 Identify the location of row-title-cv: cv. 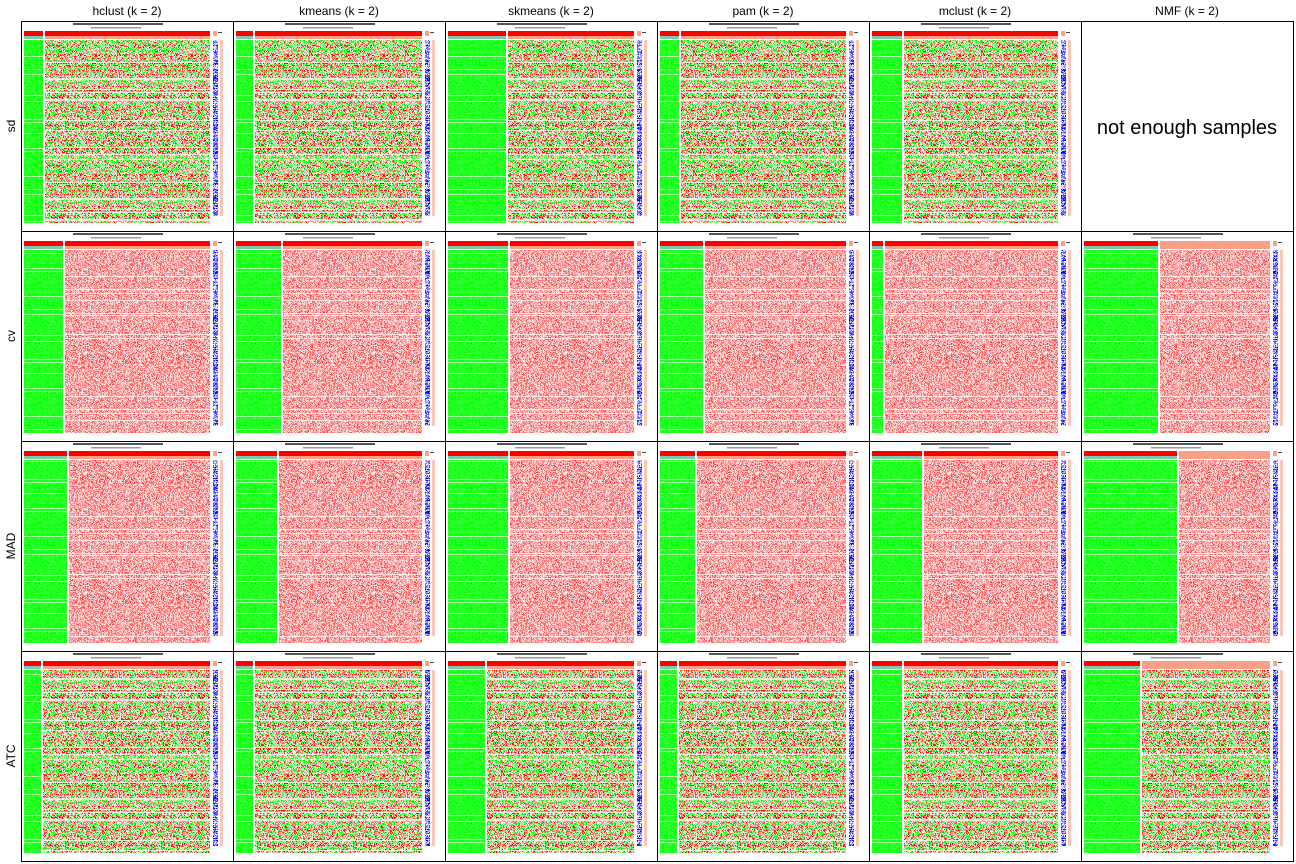
(11, 336).